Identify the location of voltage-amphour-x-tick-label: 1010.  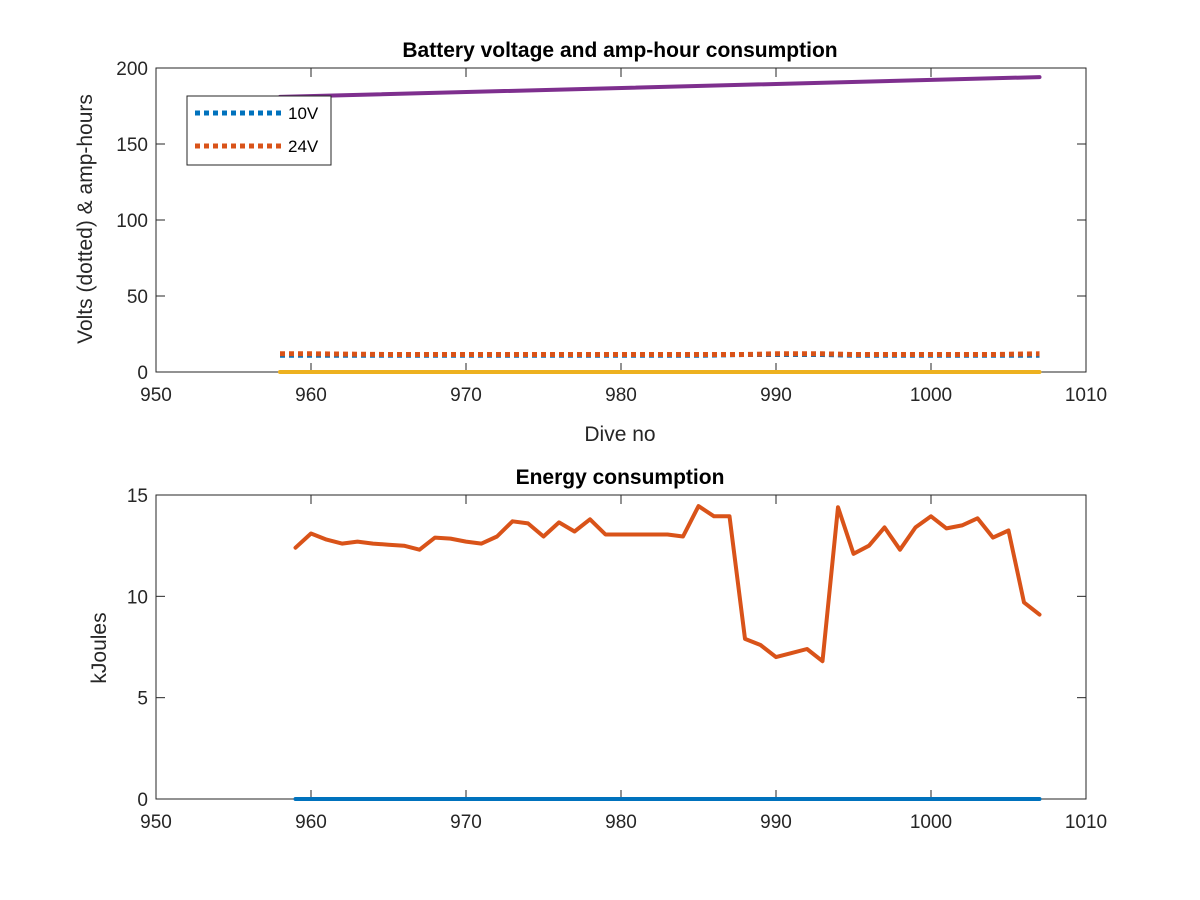
(1086, 395).